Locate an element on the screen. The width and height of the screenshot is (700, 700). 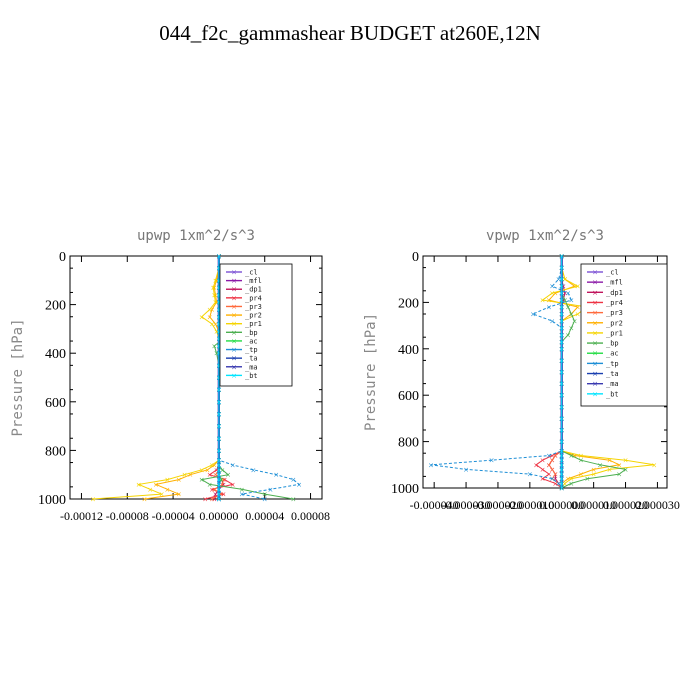
legend-label: _cl is located at coordinates (612, 273).